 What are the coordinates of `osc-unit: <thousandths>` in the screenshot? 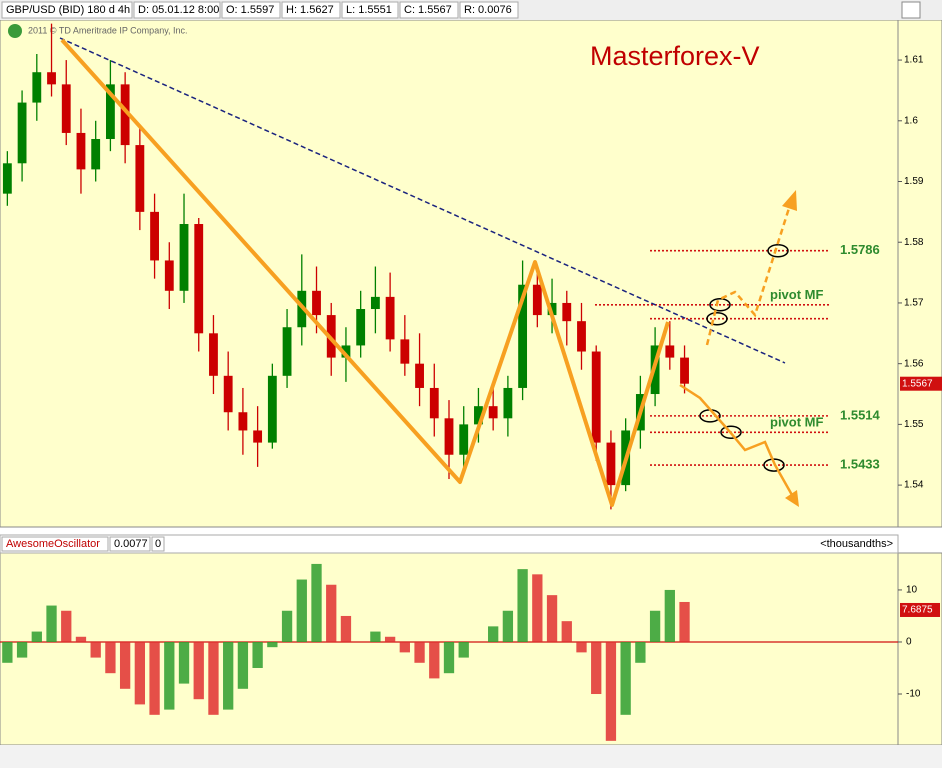 It's located at (856, 544).